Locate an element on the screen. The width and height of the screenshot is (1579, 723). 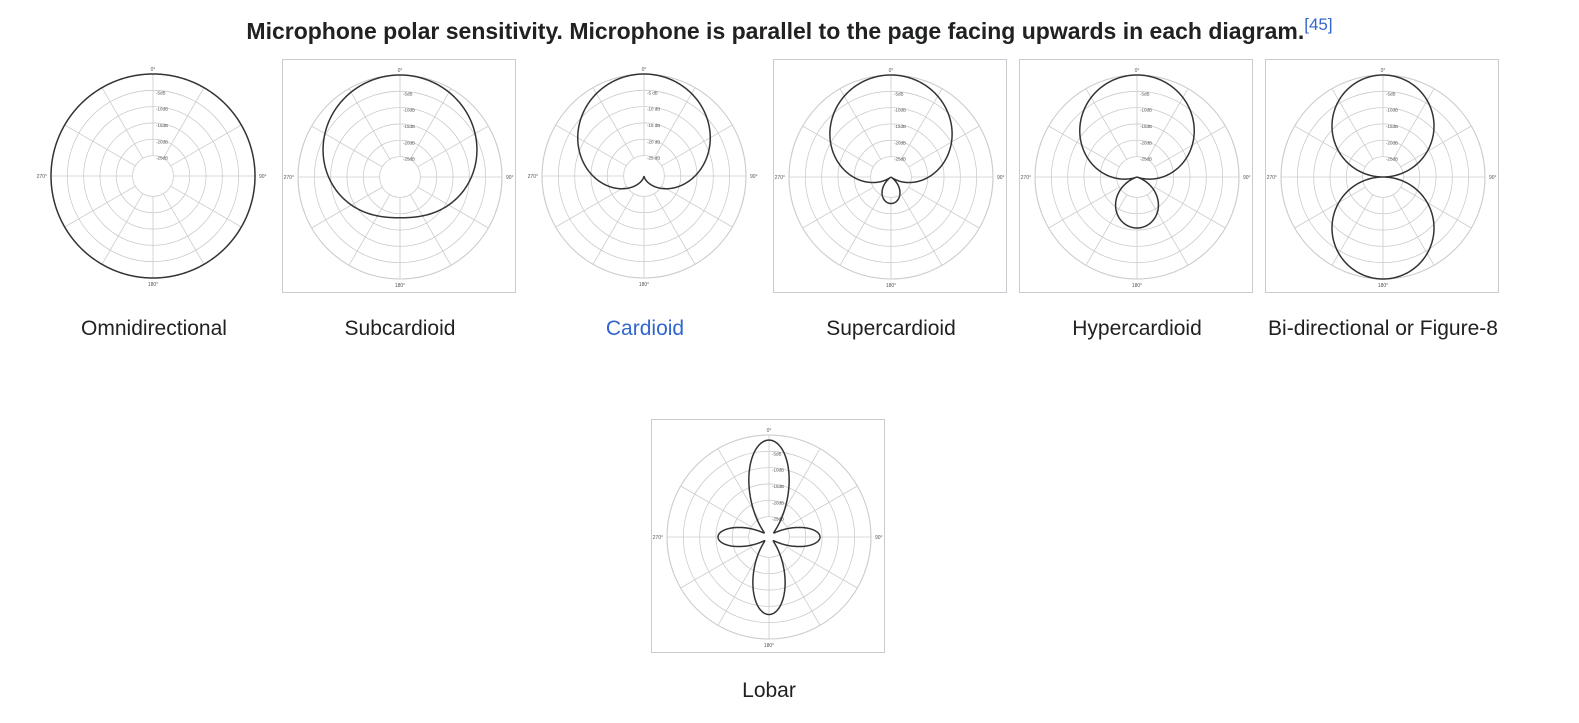
polar-plot-supercardioid: 0° 90° 180° 270° -5dB -10dB -15dB -20dB -25dB is located at coordinates (890, 176).